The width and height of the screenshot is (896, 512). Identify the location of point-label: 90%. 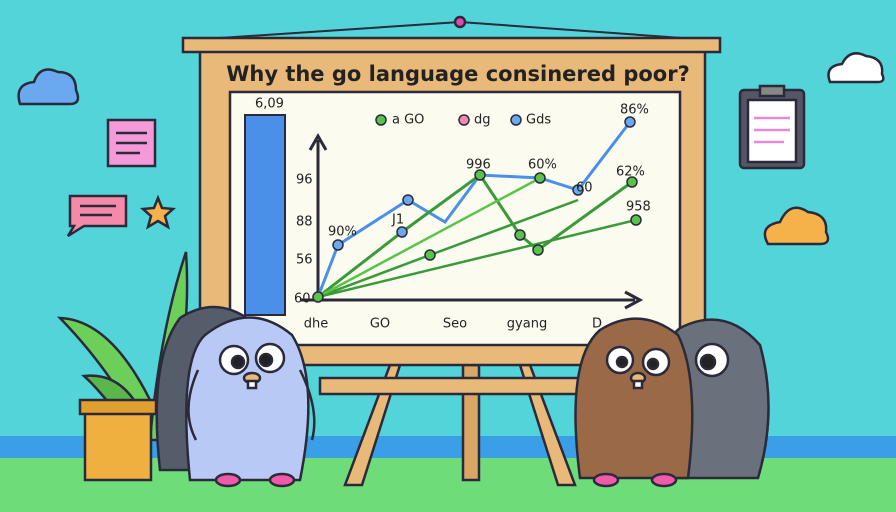
(342, 232).